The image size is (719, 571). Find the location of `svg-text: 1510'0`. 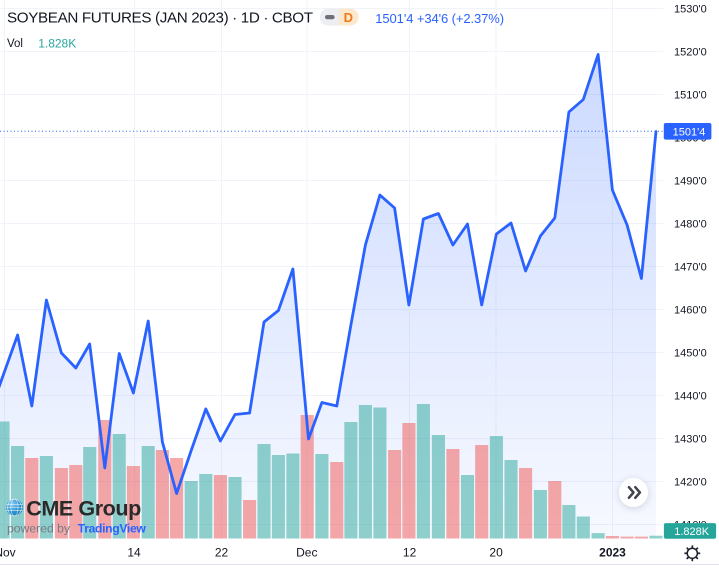

svg-text: 1510'0 is located at coordinates (690, 95).